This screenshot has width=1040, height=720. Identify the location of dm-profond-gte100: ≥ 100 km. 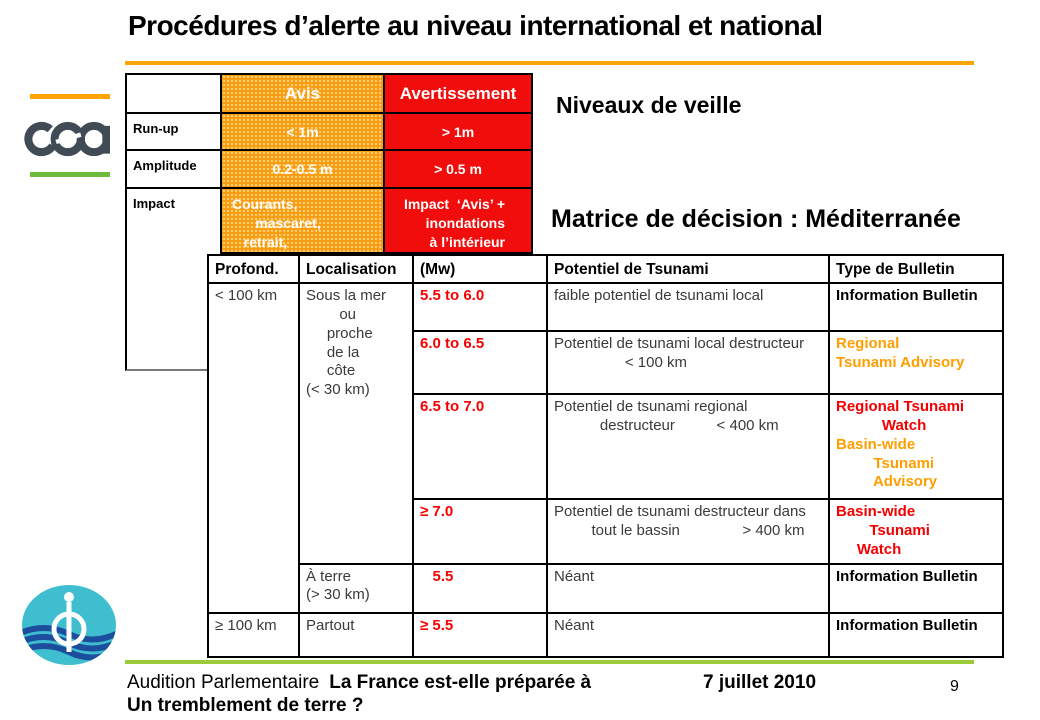
(253, 634).